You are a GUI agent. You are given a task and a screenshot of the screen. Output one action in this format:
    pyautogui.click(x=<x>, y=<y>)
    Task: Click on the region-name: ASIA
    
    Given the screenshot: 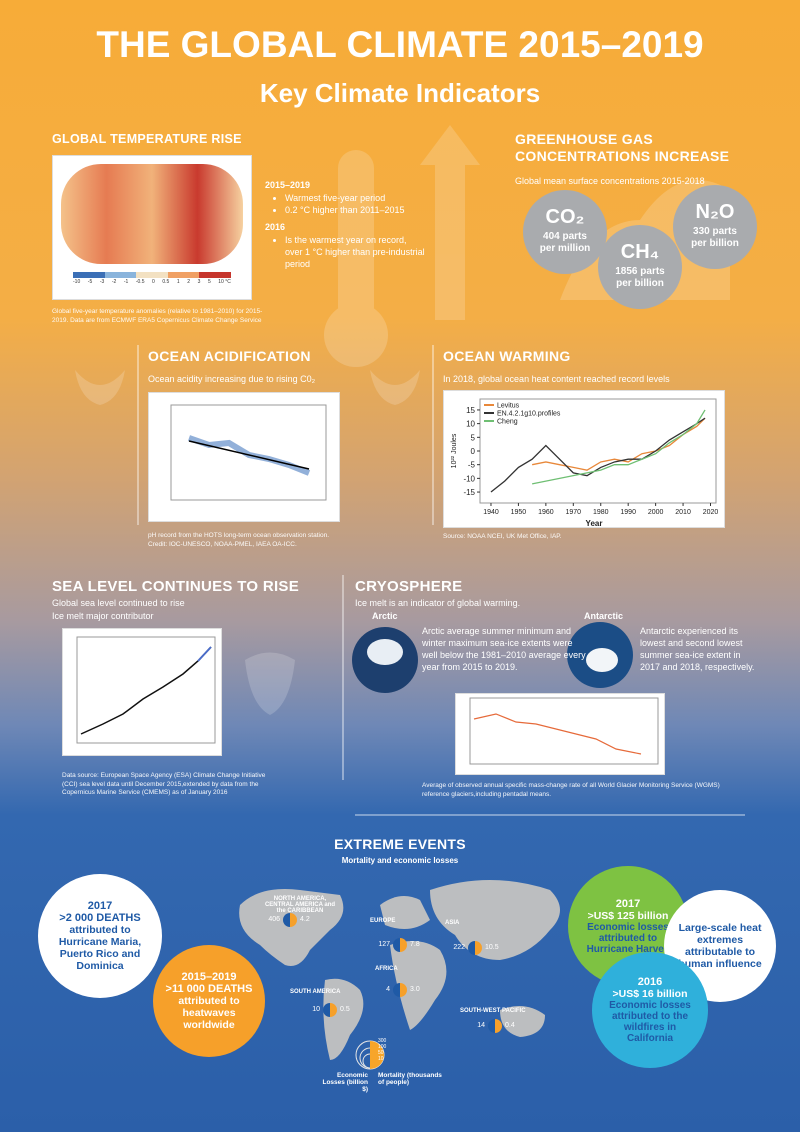 What is the action you would take?
    pyautogui.click(x=452, y=923)
    